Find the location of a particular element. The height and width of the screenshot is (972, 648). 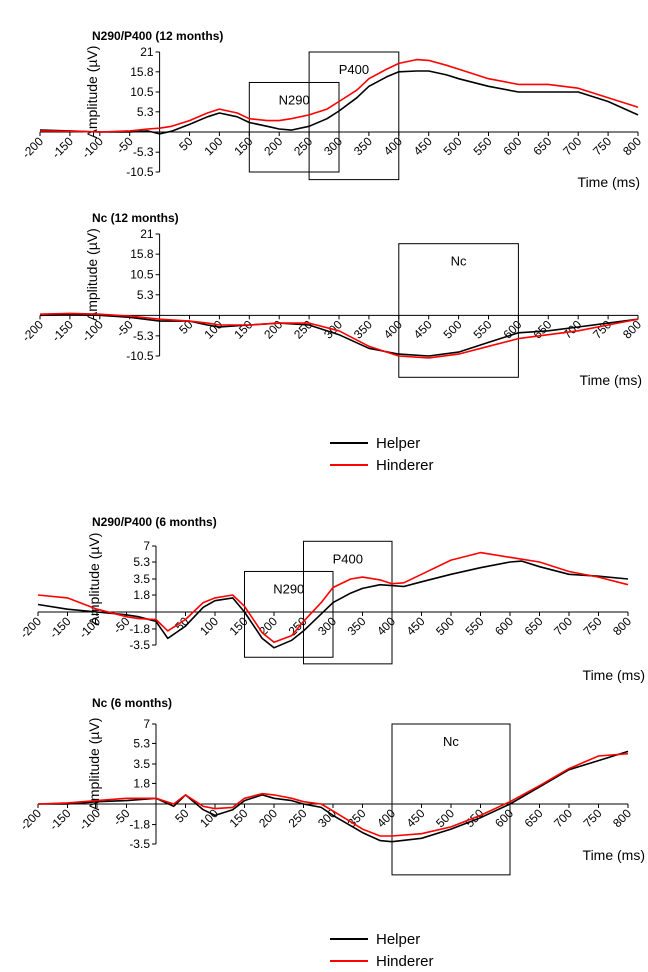

y-tick-label: -5.3 is located at coordinates (143, 336).